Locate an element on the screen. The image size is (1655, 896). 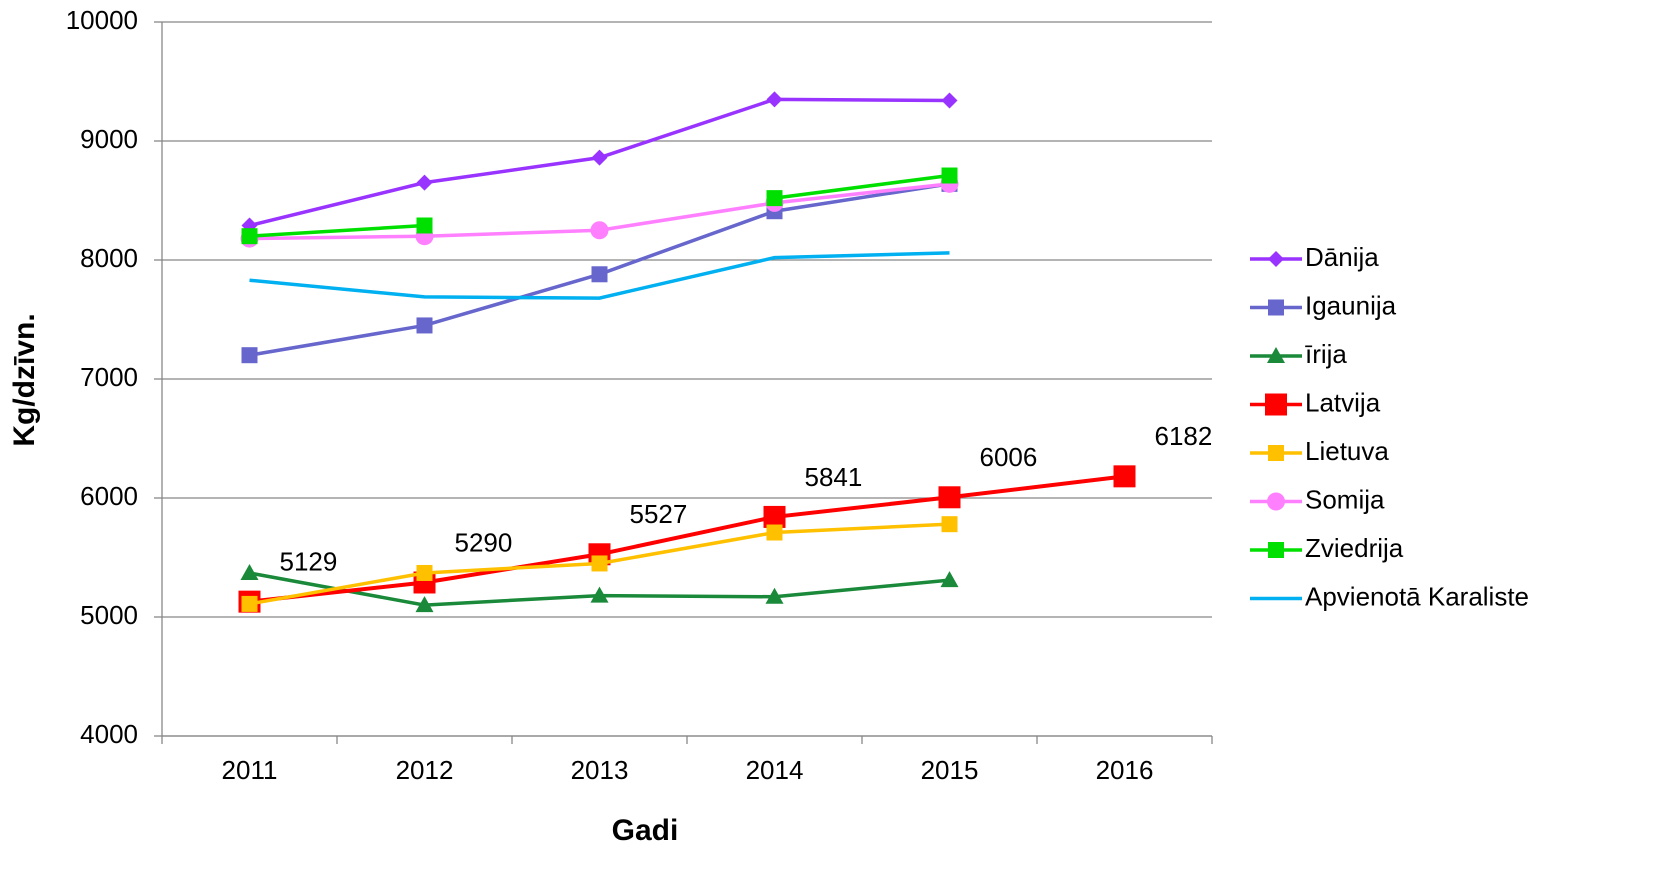
x-tick-label: 2016 is located at coordinates (1125, 770).